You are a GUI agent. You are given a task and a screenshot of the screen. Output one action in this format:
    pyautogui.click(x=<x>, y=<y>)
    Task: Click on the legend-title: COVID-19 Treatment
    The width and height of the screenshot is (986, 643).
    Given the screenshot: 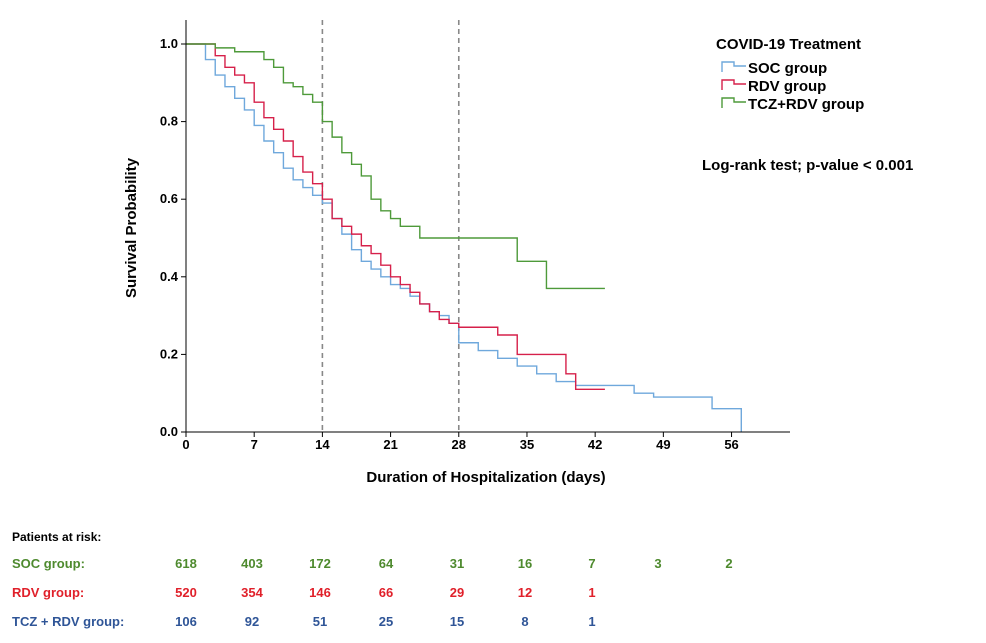 What is the action you would take?
    pyautogui.click(x=788, y=44)
    